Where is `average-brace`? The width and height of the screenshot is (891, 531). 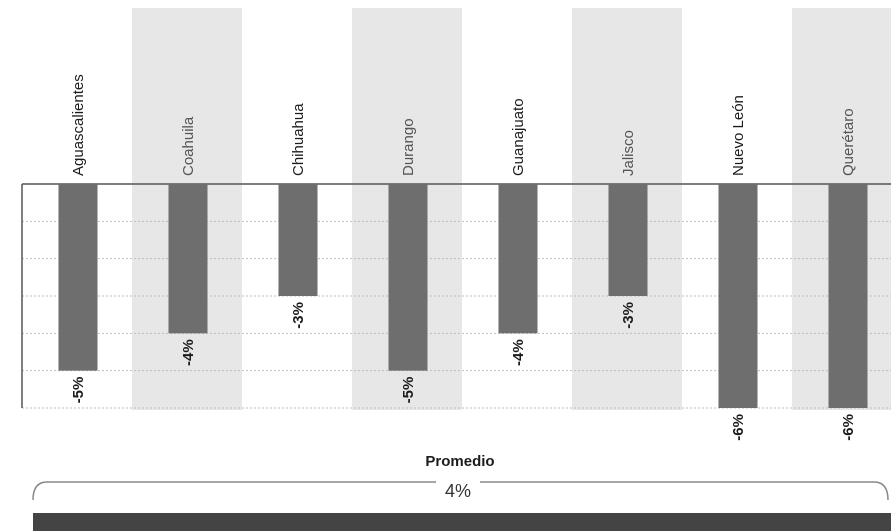
average-brace is located at coordinates (460, 491).